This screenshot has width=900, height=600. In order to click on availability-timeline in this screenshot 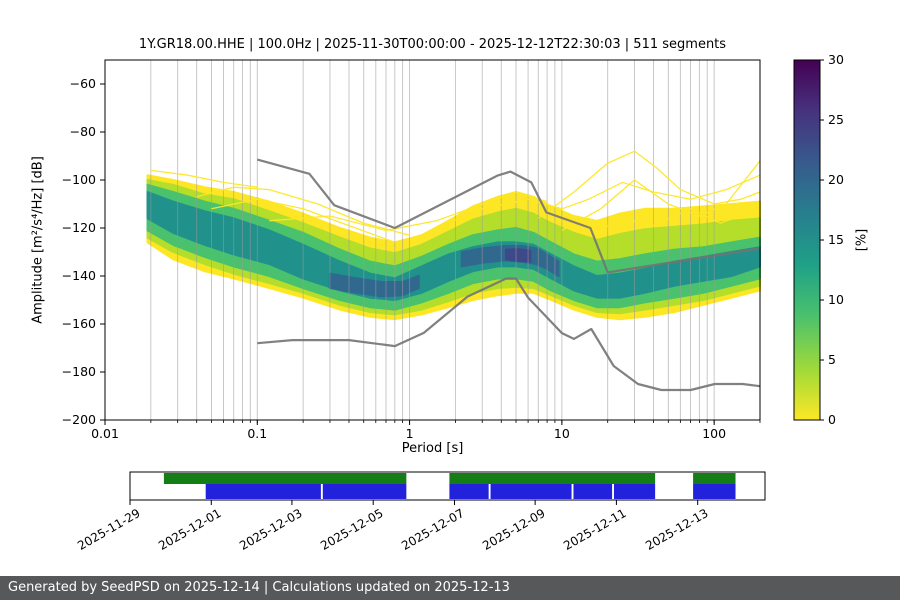, I will do `click(447, 488)`.